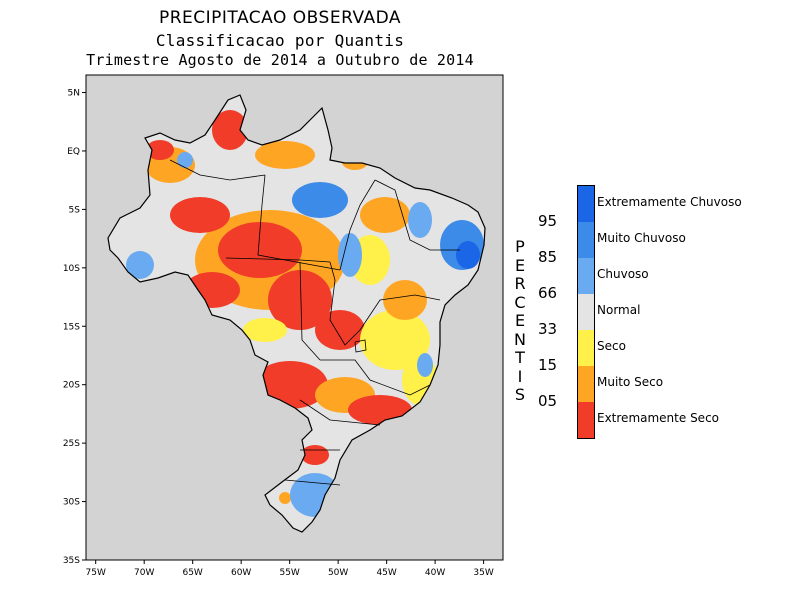 The width and height of the screenshot is (789, 603). Describe the element at coordinates (548, 329) in the screenshot. I see `percentile-label: 33` at that location.